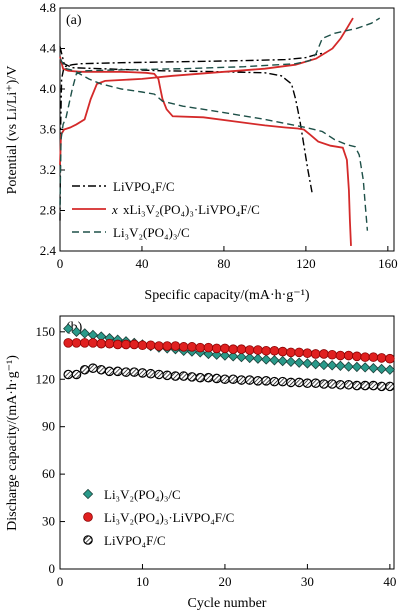 The image size is (400, 612). What do you see at coordinates (12, 130) in the screenshot?
I see `panel-a-ylabel: Potential (vs Li/Li⁺)/V` at bounding box center [12, 130].